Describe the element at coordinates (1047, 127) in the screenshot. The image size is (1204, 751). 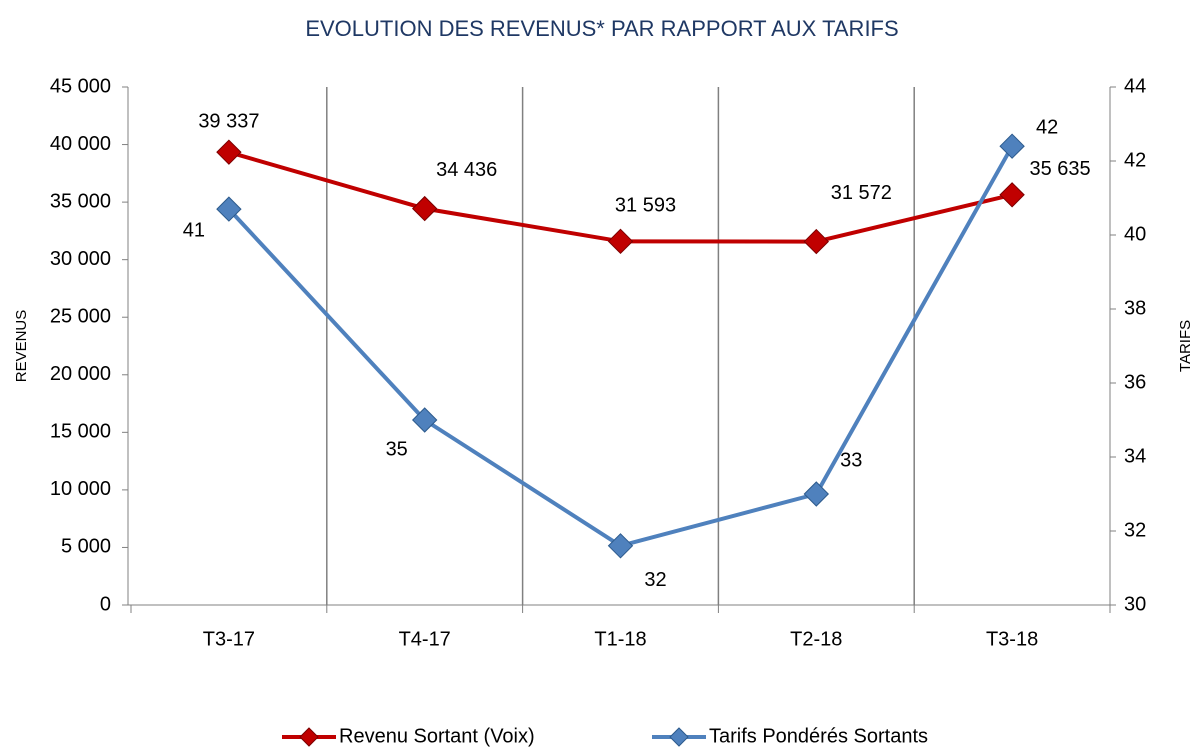
I see `data-label: 42` at that location.